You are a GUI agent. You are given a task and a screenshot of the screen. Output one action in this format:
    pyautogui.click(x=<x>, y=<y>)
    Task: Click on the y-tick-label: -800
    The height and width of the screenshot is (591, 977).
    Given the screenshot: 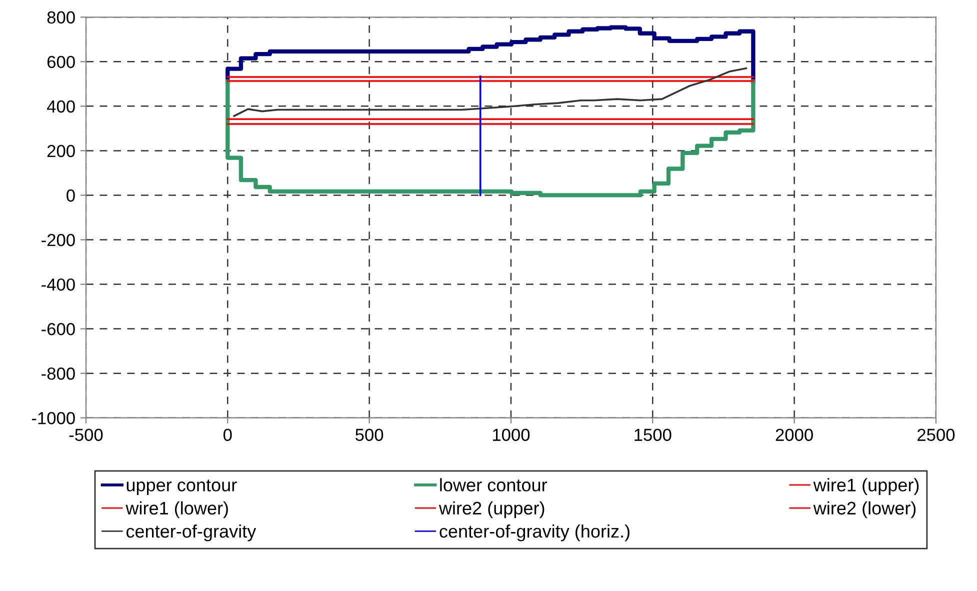 What is the action you would take?
    pyautogui.click(x=58, y=373)
    